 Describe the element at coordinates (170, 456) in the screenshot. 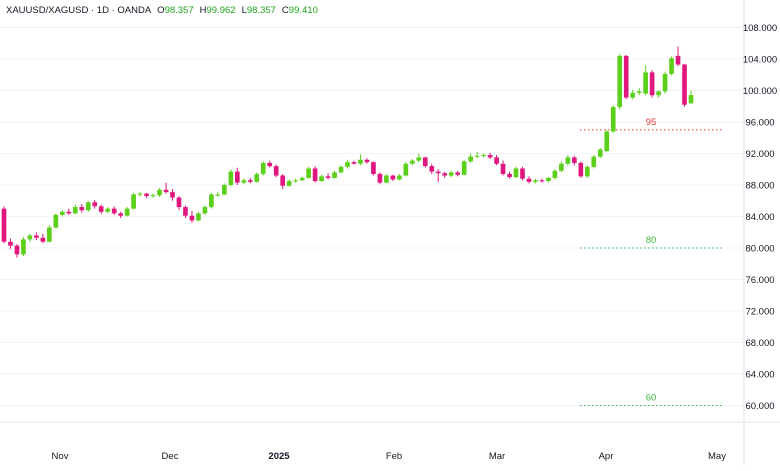

I see `x-tick-label: Dec` at that location.